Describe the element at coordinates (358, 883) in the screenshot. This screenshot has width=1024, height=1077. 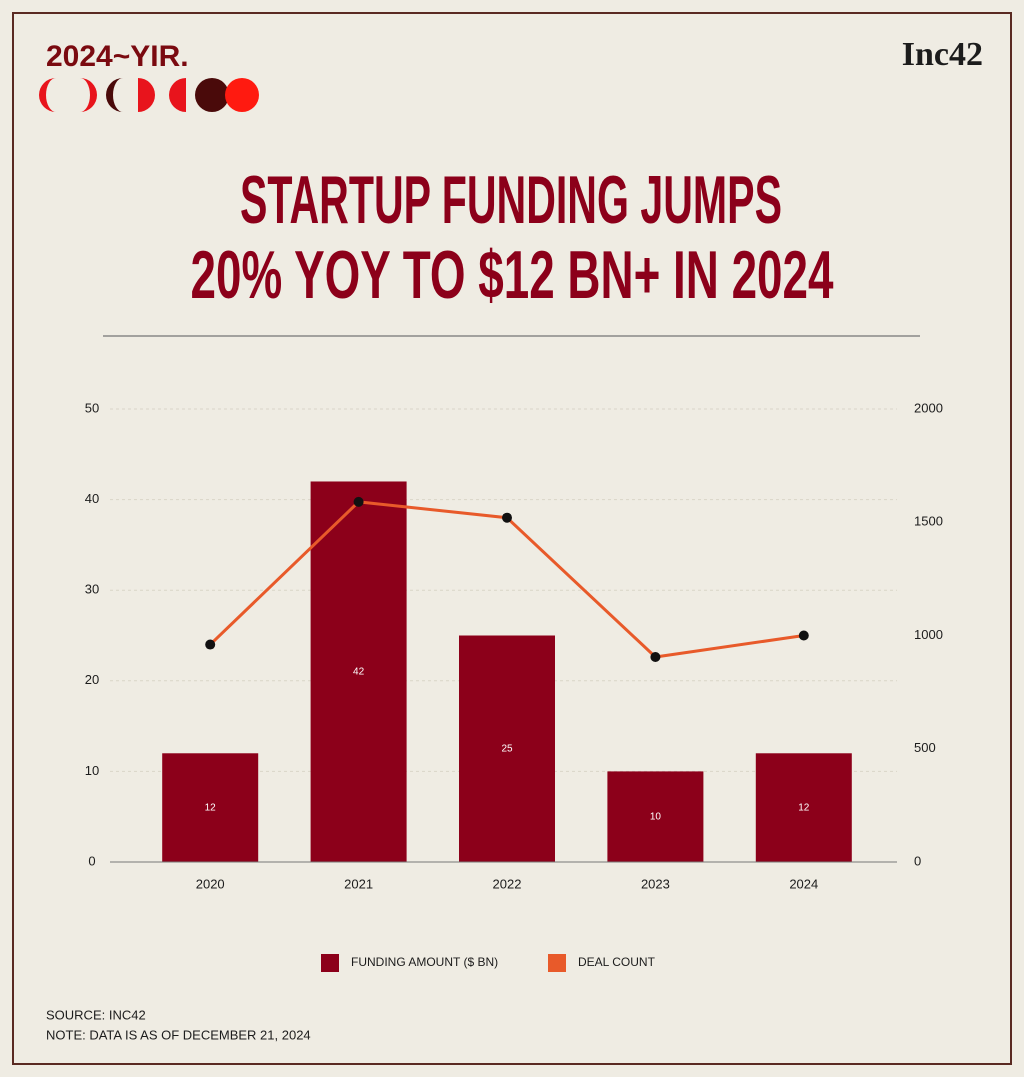
I see `x-tick-label: 2021` at that location.